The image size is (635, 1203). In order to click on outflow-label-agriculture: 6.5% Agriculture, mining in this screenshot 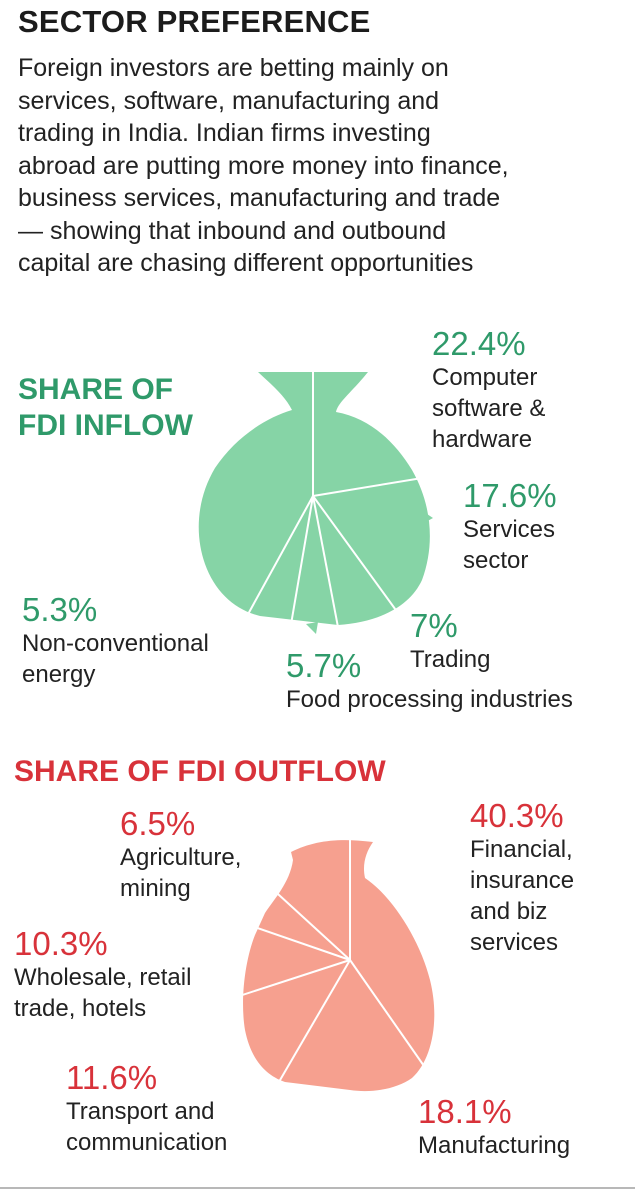, I will do `click(180, 855)`.